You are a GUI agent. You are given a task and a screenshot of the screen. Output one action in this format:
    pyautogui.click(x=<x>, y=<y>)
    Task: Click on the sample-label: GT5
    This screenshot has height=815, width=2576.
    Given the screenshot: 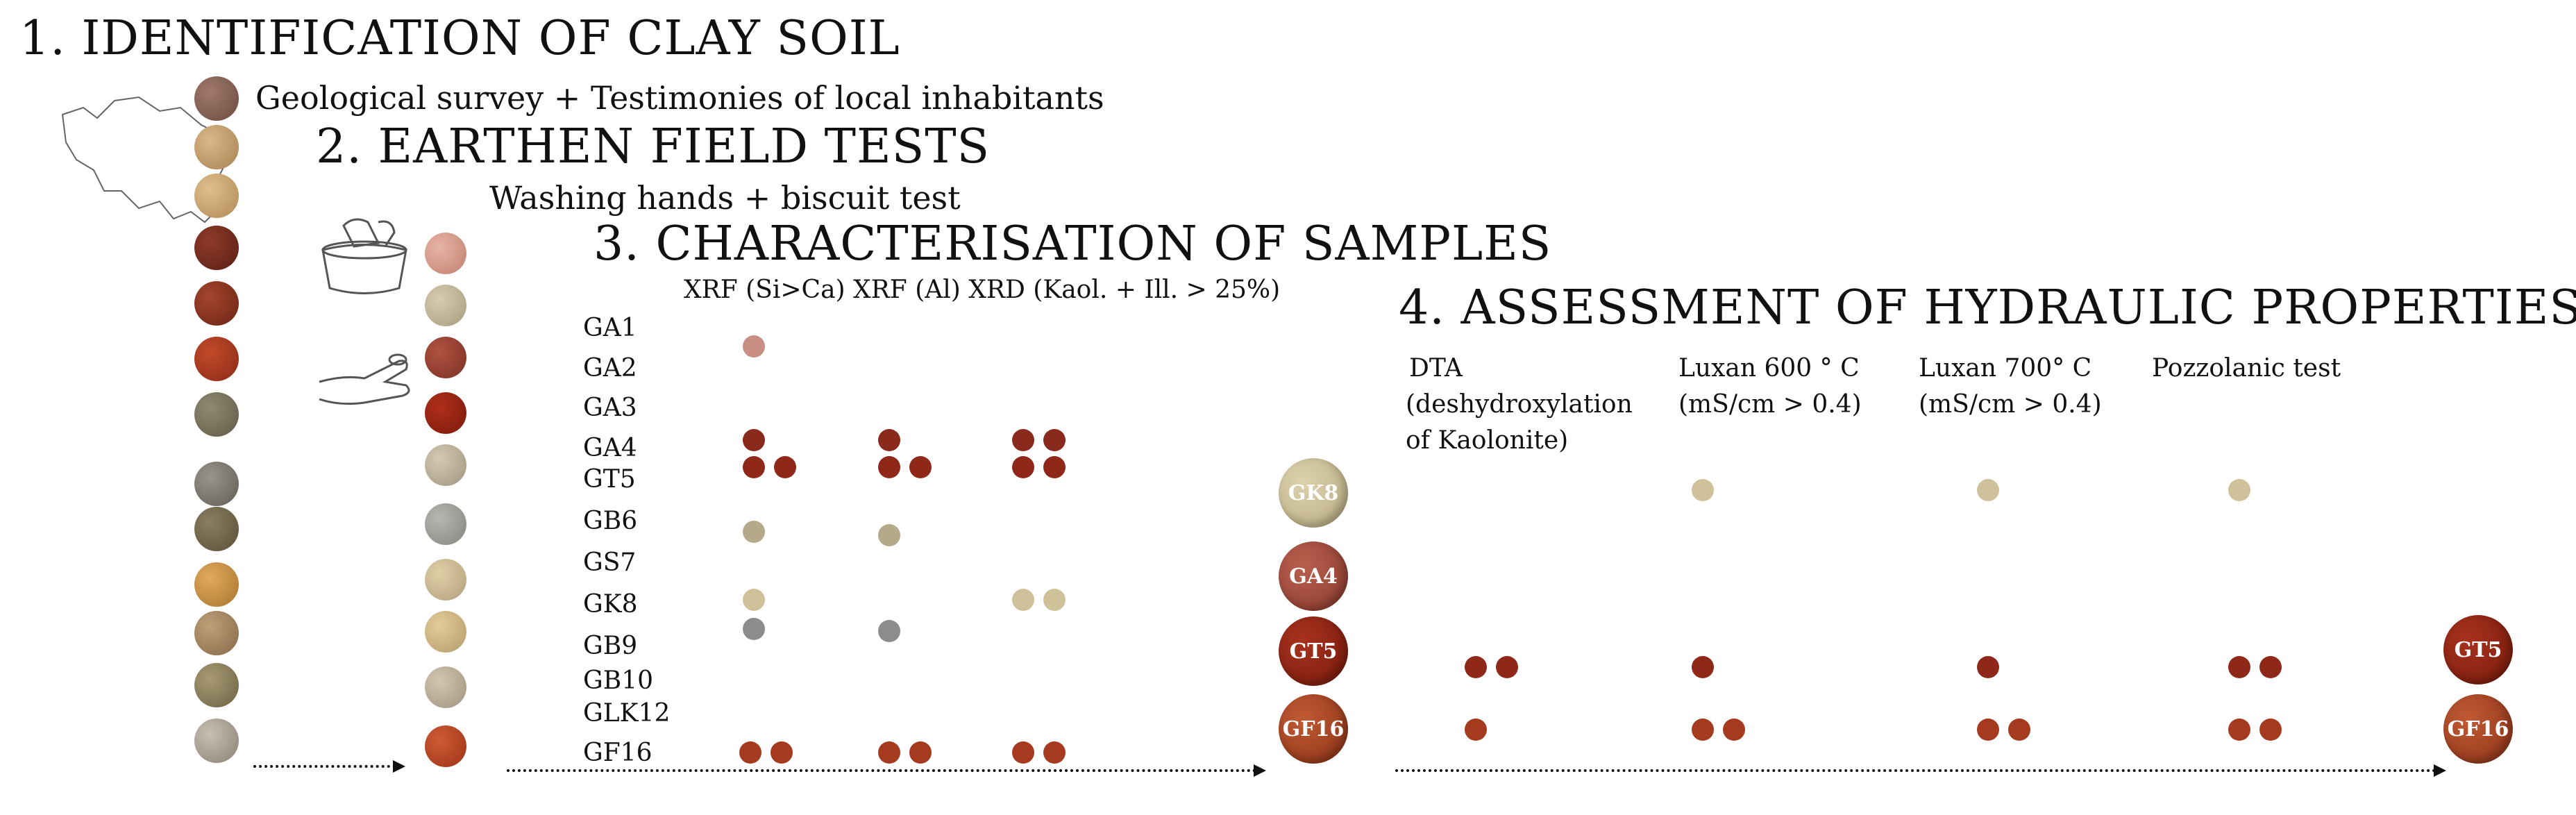 What is the action you would take?
    pyautogui.click(x=609, y=479)
    